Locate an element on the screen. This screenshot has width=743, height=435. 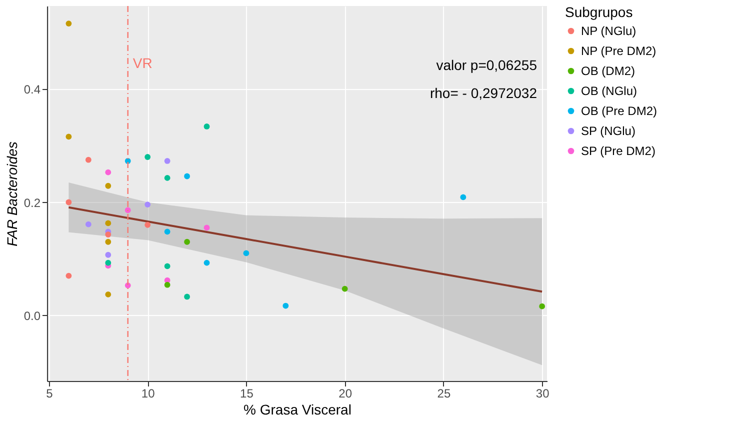
legend-label: SP (NGlu) is located at coordinates (608, 131).